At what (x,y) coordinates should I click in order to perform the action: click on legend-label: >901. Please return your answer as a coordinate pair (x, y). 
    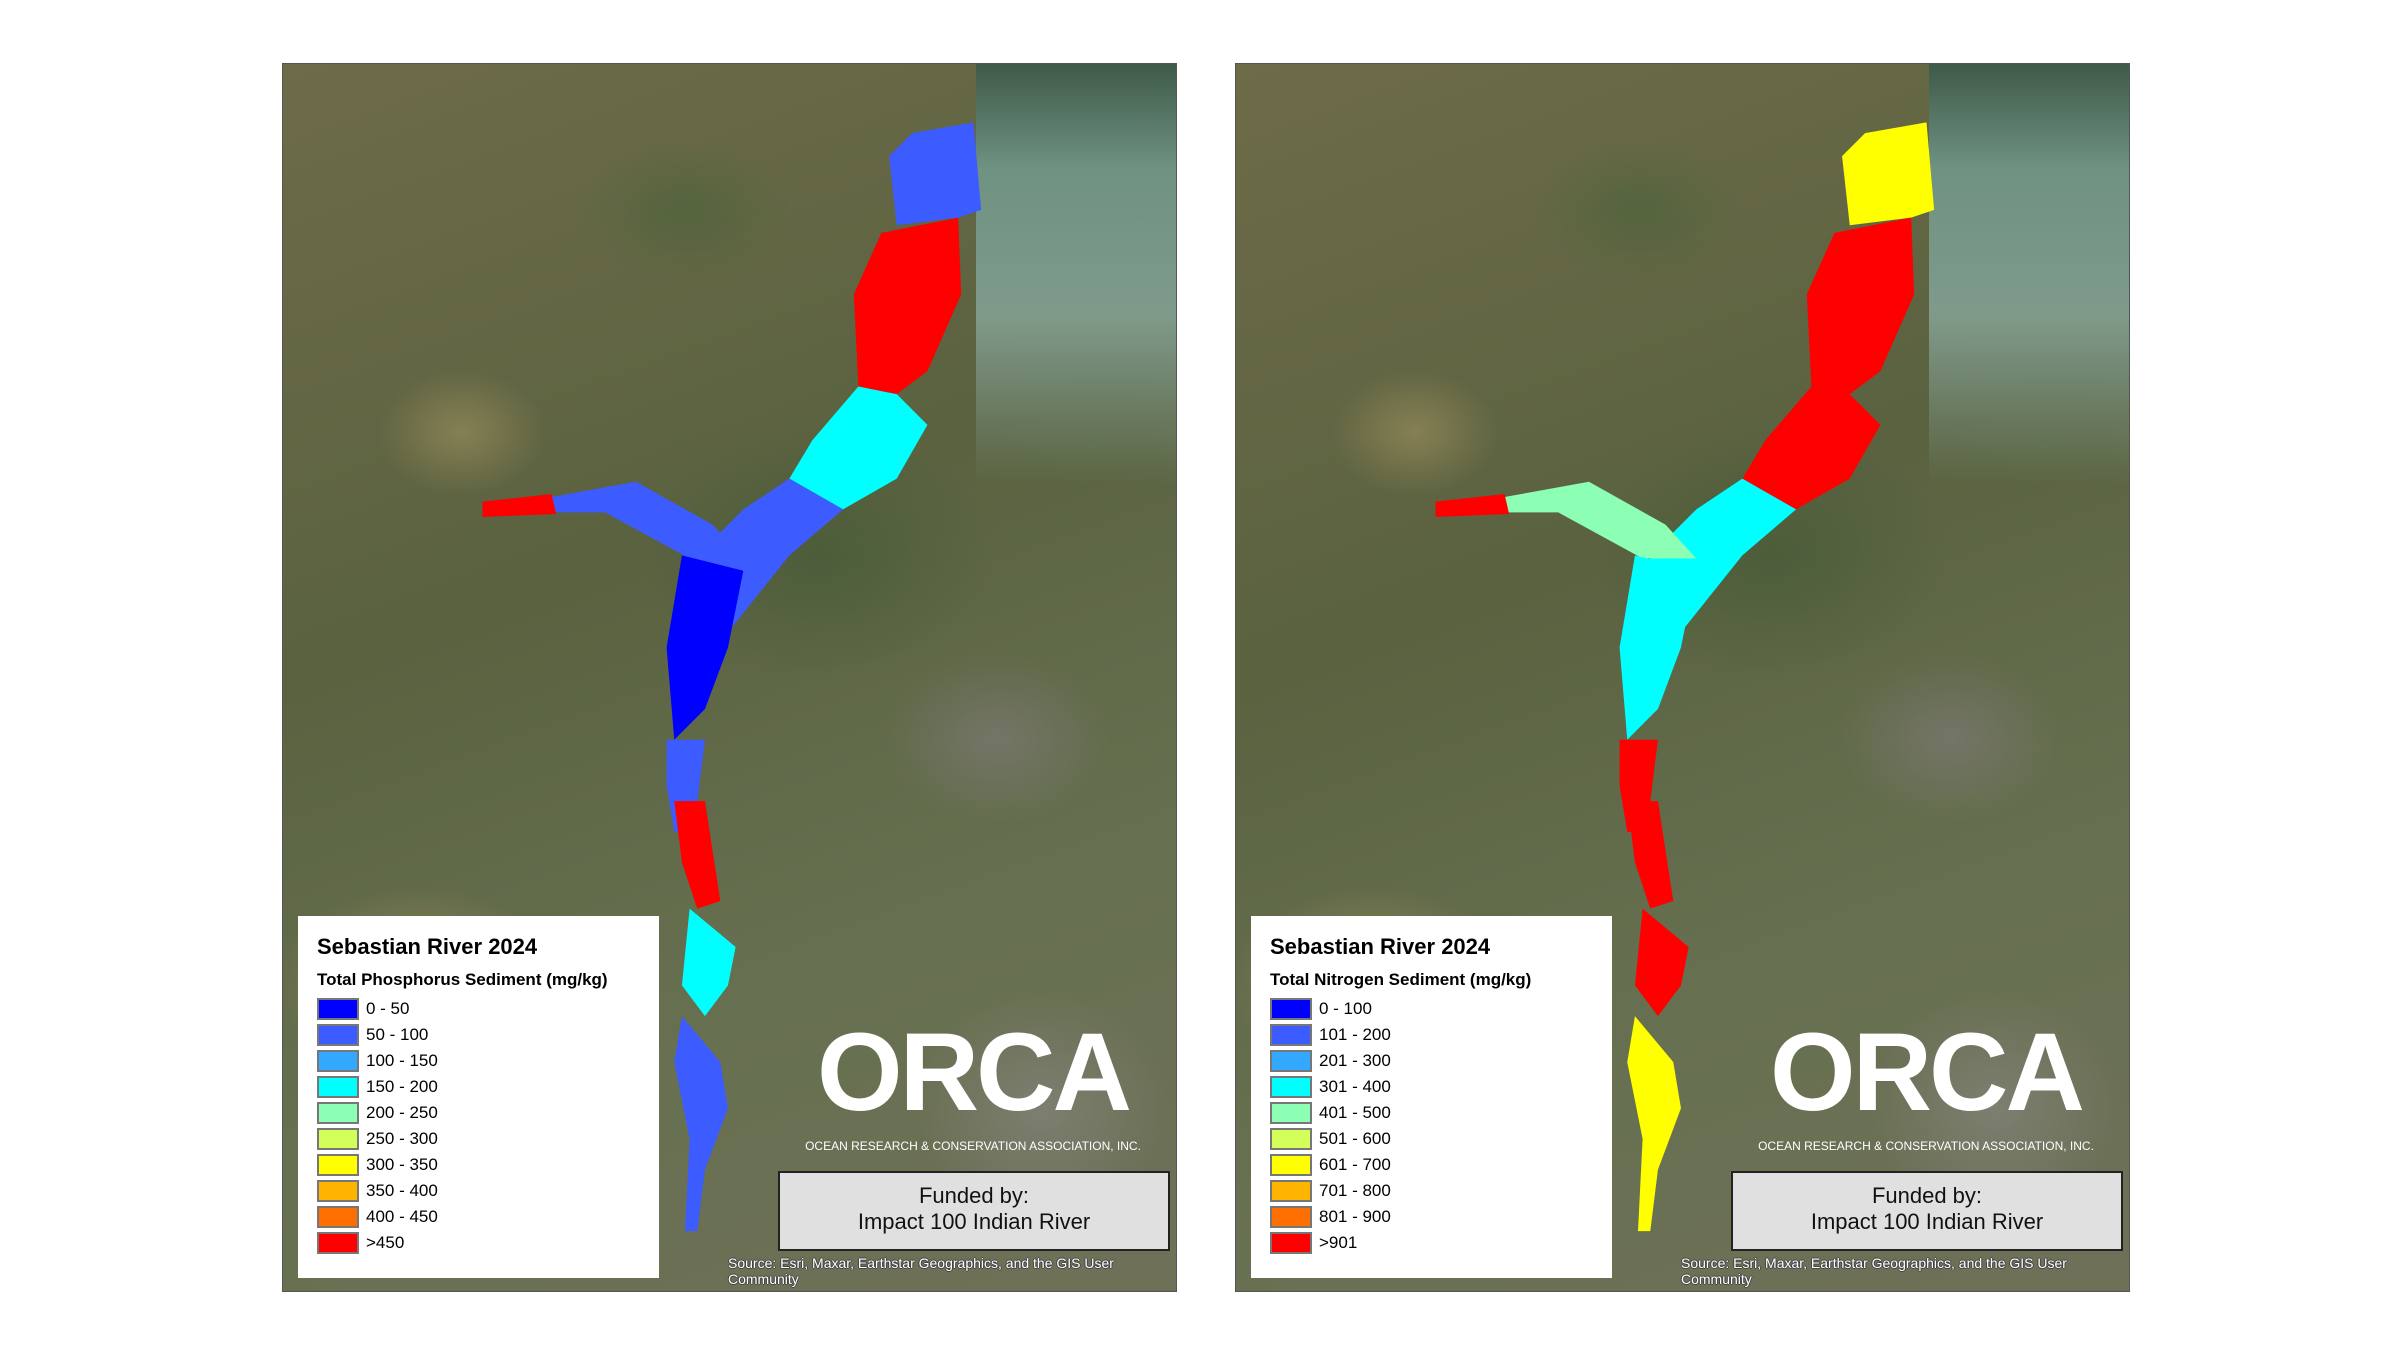
    Looking at the image, I should click on (1338, 1242).